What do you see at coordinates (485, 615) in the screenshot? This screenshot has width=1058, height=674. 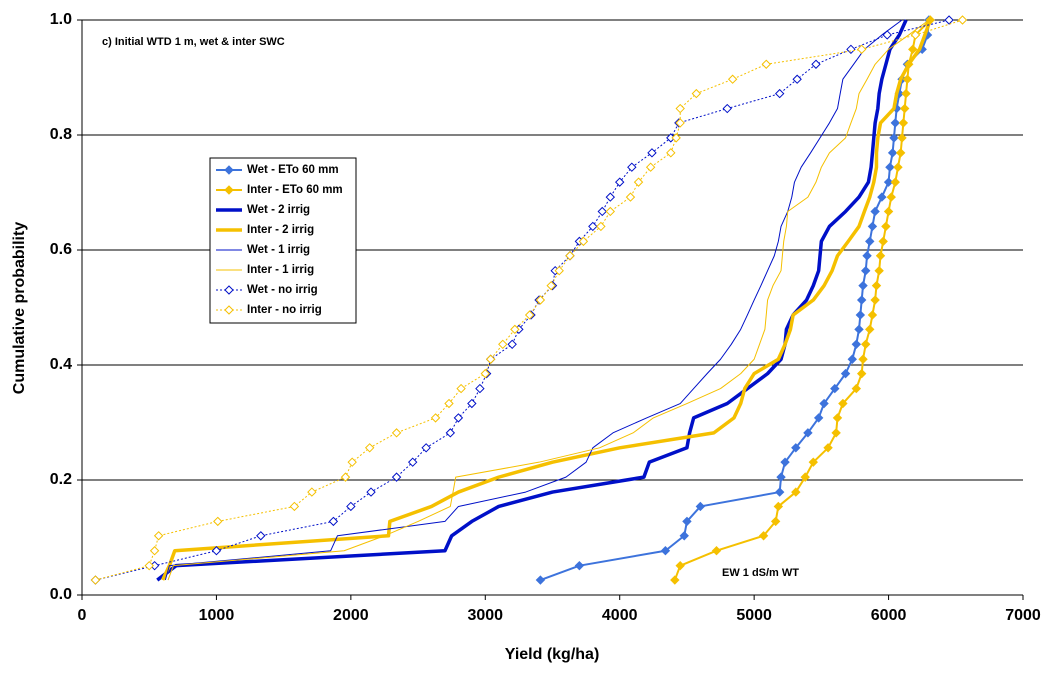 I see `x-tick-label: 3000` at bounding box center [485, 615].